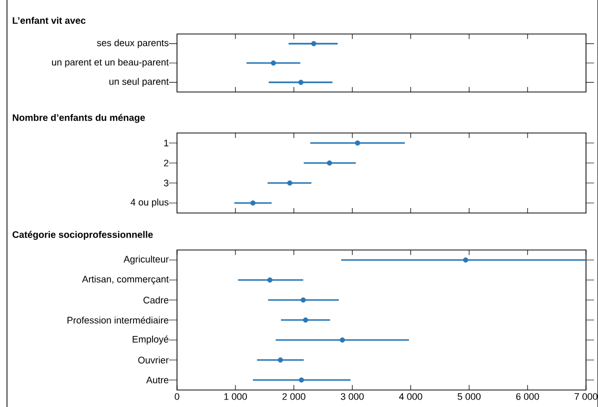 This screenshot has height=407, width=598. What do you see at coordinates (146, 260) in the screenshot?
I see `y-tick-label: Agriculteur` at bounding box center [146, 260].